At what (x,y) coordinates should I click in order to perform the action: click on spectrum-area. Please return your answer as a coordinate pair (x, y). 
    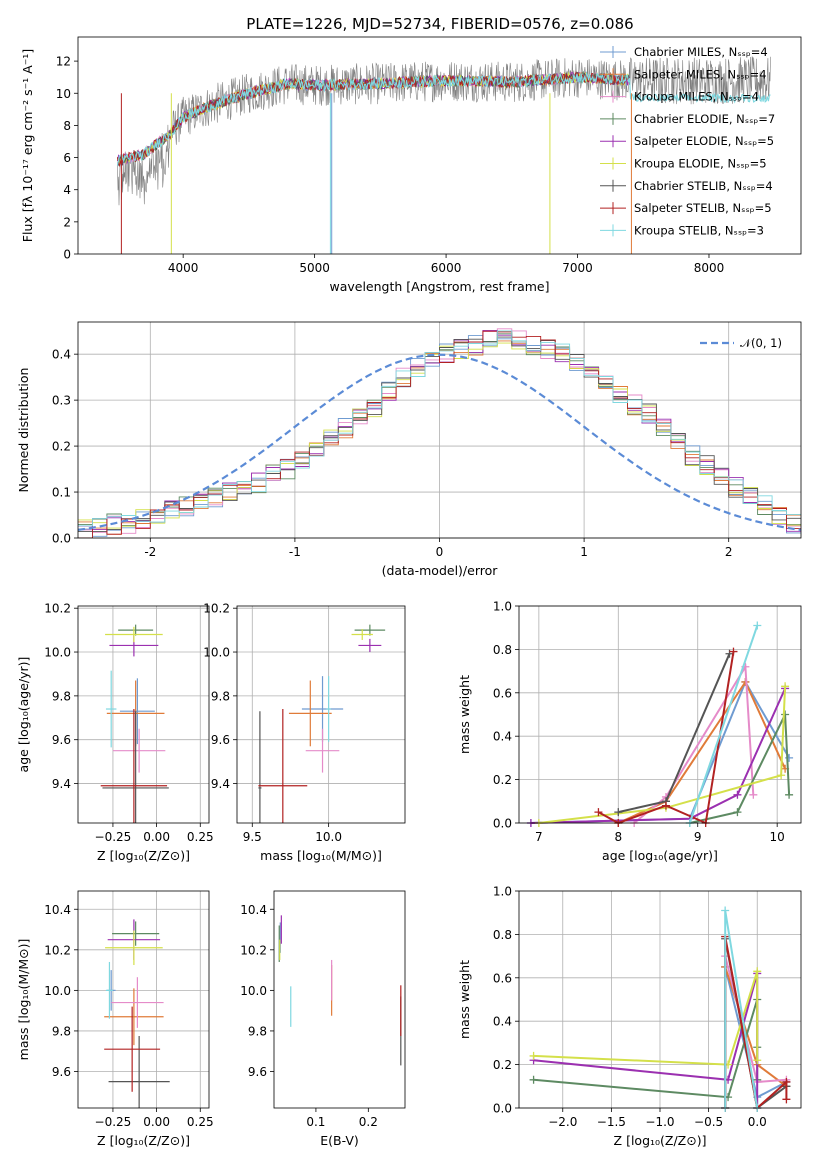
    Looking at the image, I should click on (443, 155).